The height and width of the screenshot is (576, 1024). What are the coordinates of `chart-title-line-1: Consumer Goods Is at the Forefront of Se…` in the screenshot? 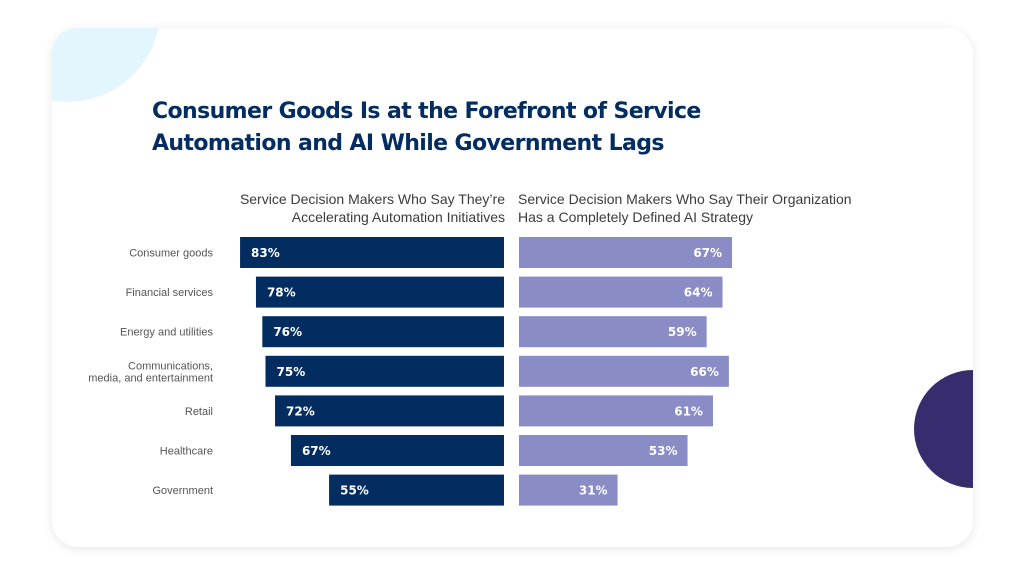 It's located at (426, 111).